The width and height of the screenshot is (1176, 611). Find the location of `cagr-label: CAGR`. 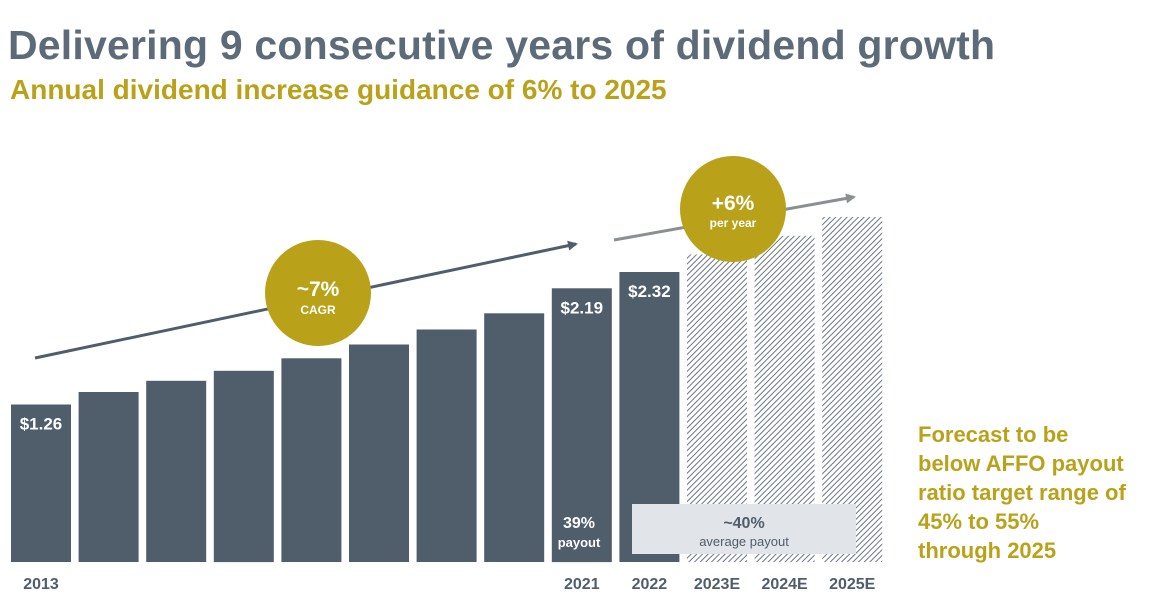

cagr-label: CAGR is located at coordinates (318, 310).